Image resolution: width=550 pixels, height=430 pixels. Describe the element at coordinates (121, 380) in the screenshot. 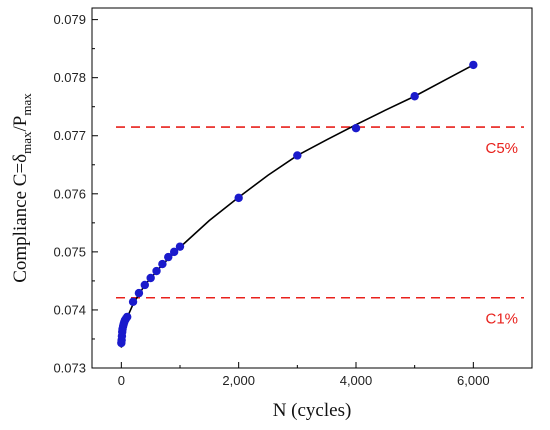

I see `x-tick-label: 0` at that location.